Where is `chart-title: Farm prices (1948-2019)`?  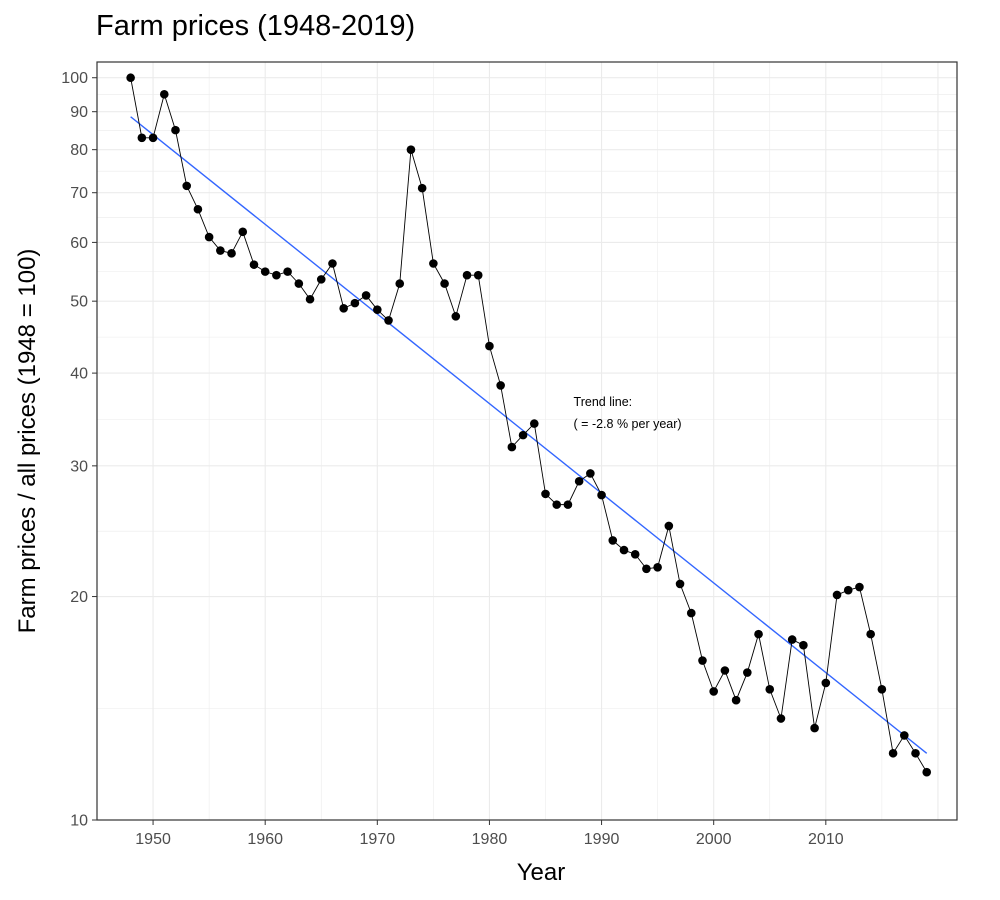 chart-title: Farm prices (1948-2019) is located at coordinates (256, 26).